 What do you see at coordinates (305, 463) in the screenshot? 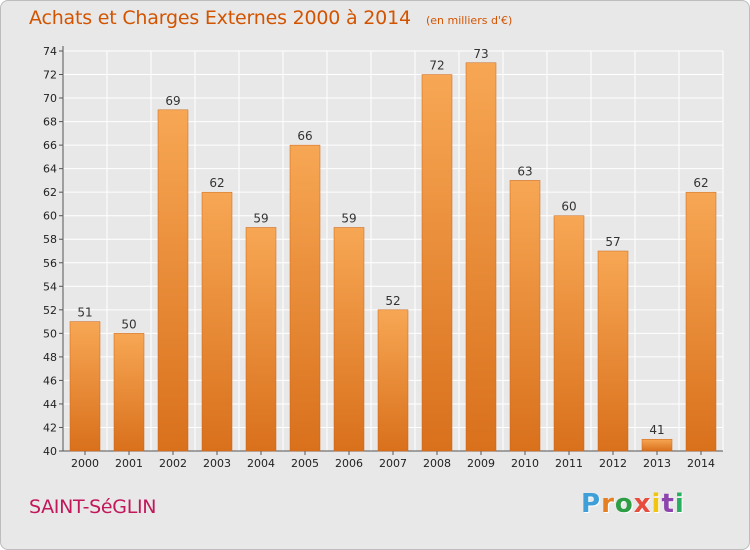
I see `x-tick-label: 2005` at bounding box center [305, 463].